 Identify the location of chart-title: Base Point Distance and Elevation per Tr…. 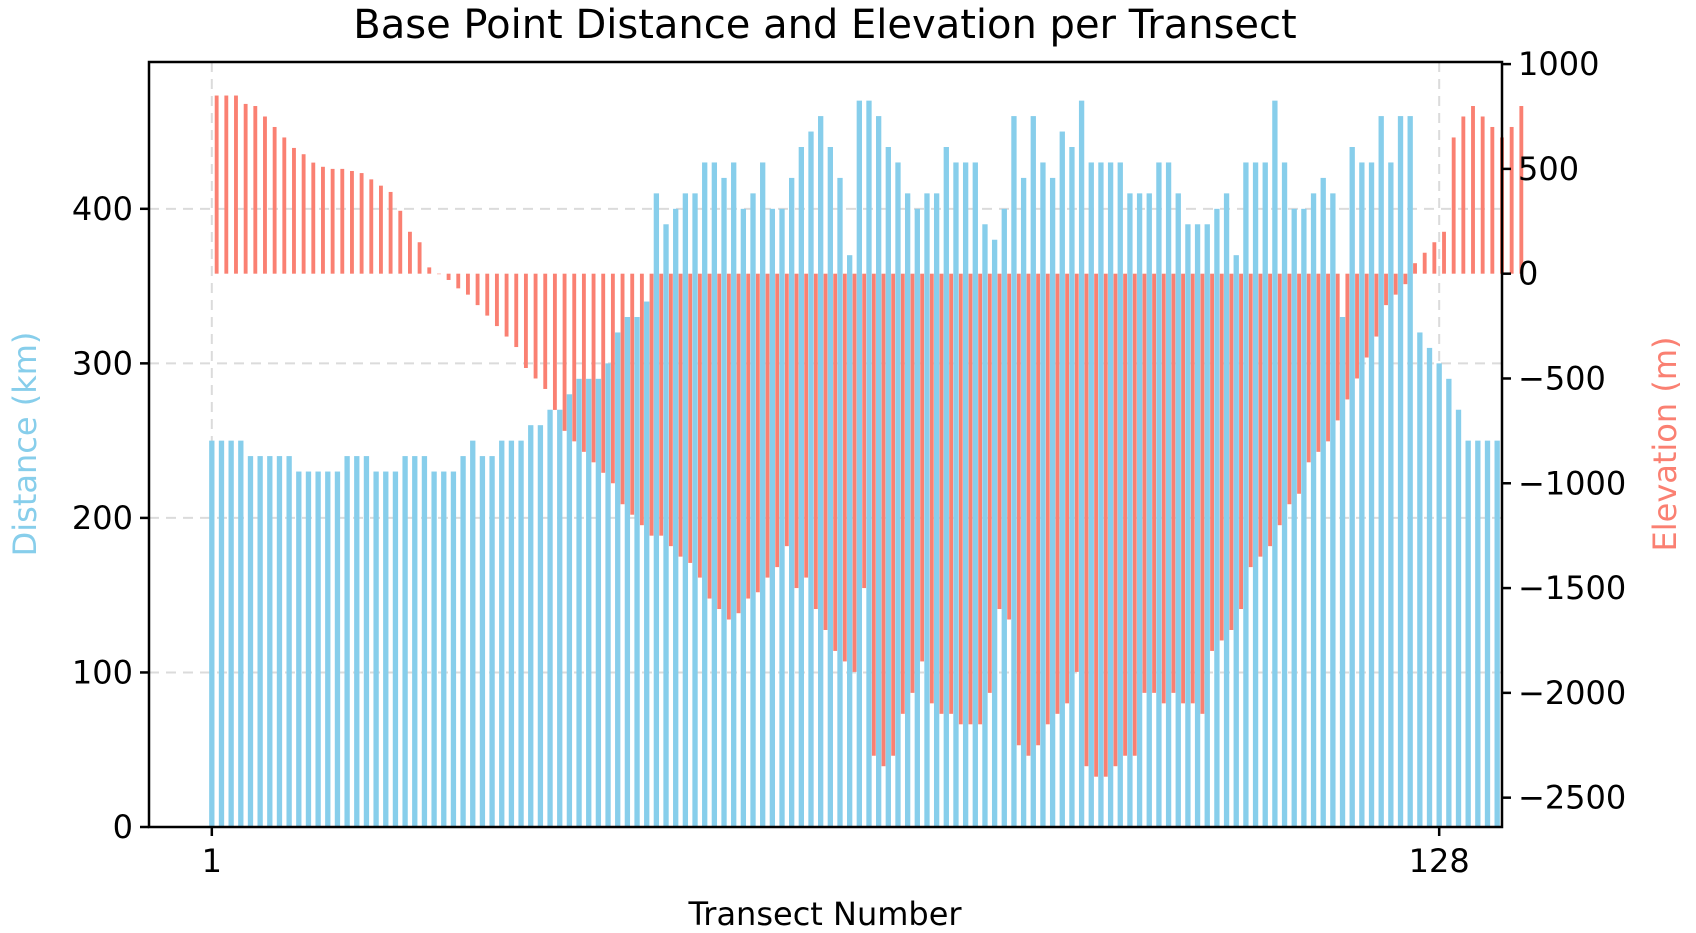
(824, 25).